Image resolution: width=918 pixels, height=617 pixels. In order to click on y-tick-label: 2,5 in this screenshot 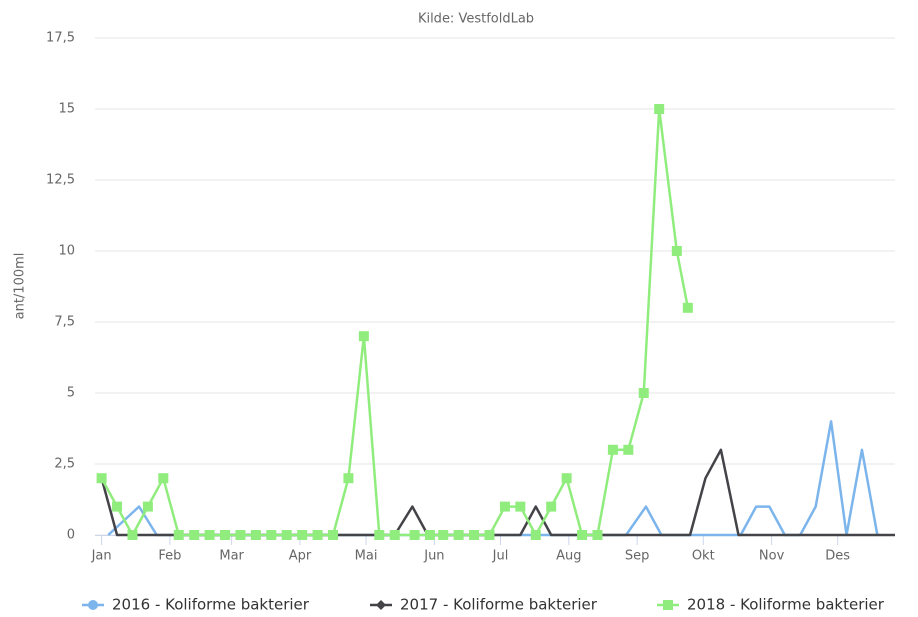, I will do `click(64, 464)`.